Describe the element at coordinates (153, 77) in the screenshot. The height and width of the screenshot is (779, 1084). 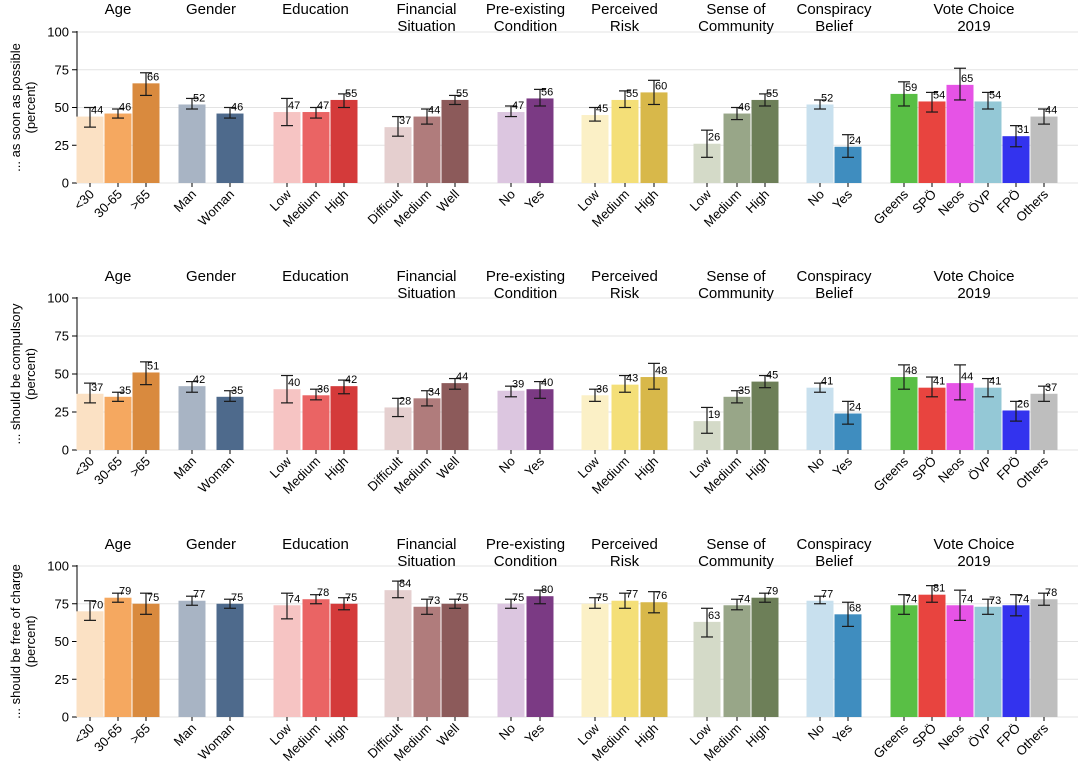
I see `data-label: 66` at that location.